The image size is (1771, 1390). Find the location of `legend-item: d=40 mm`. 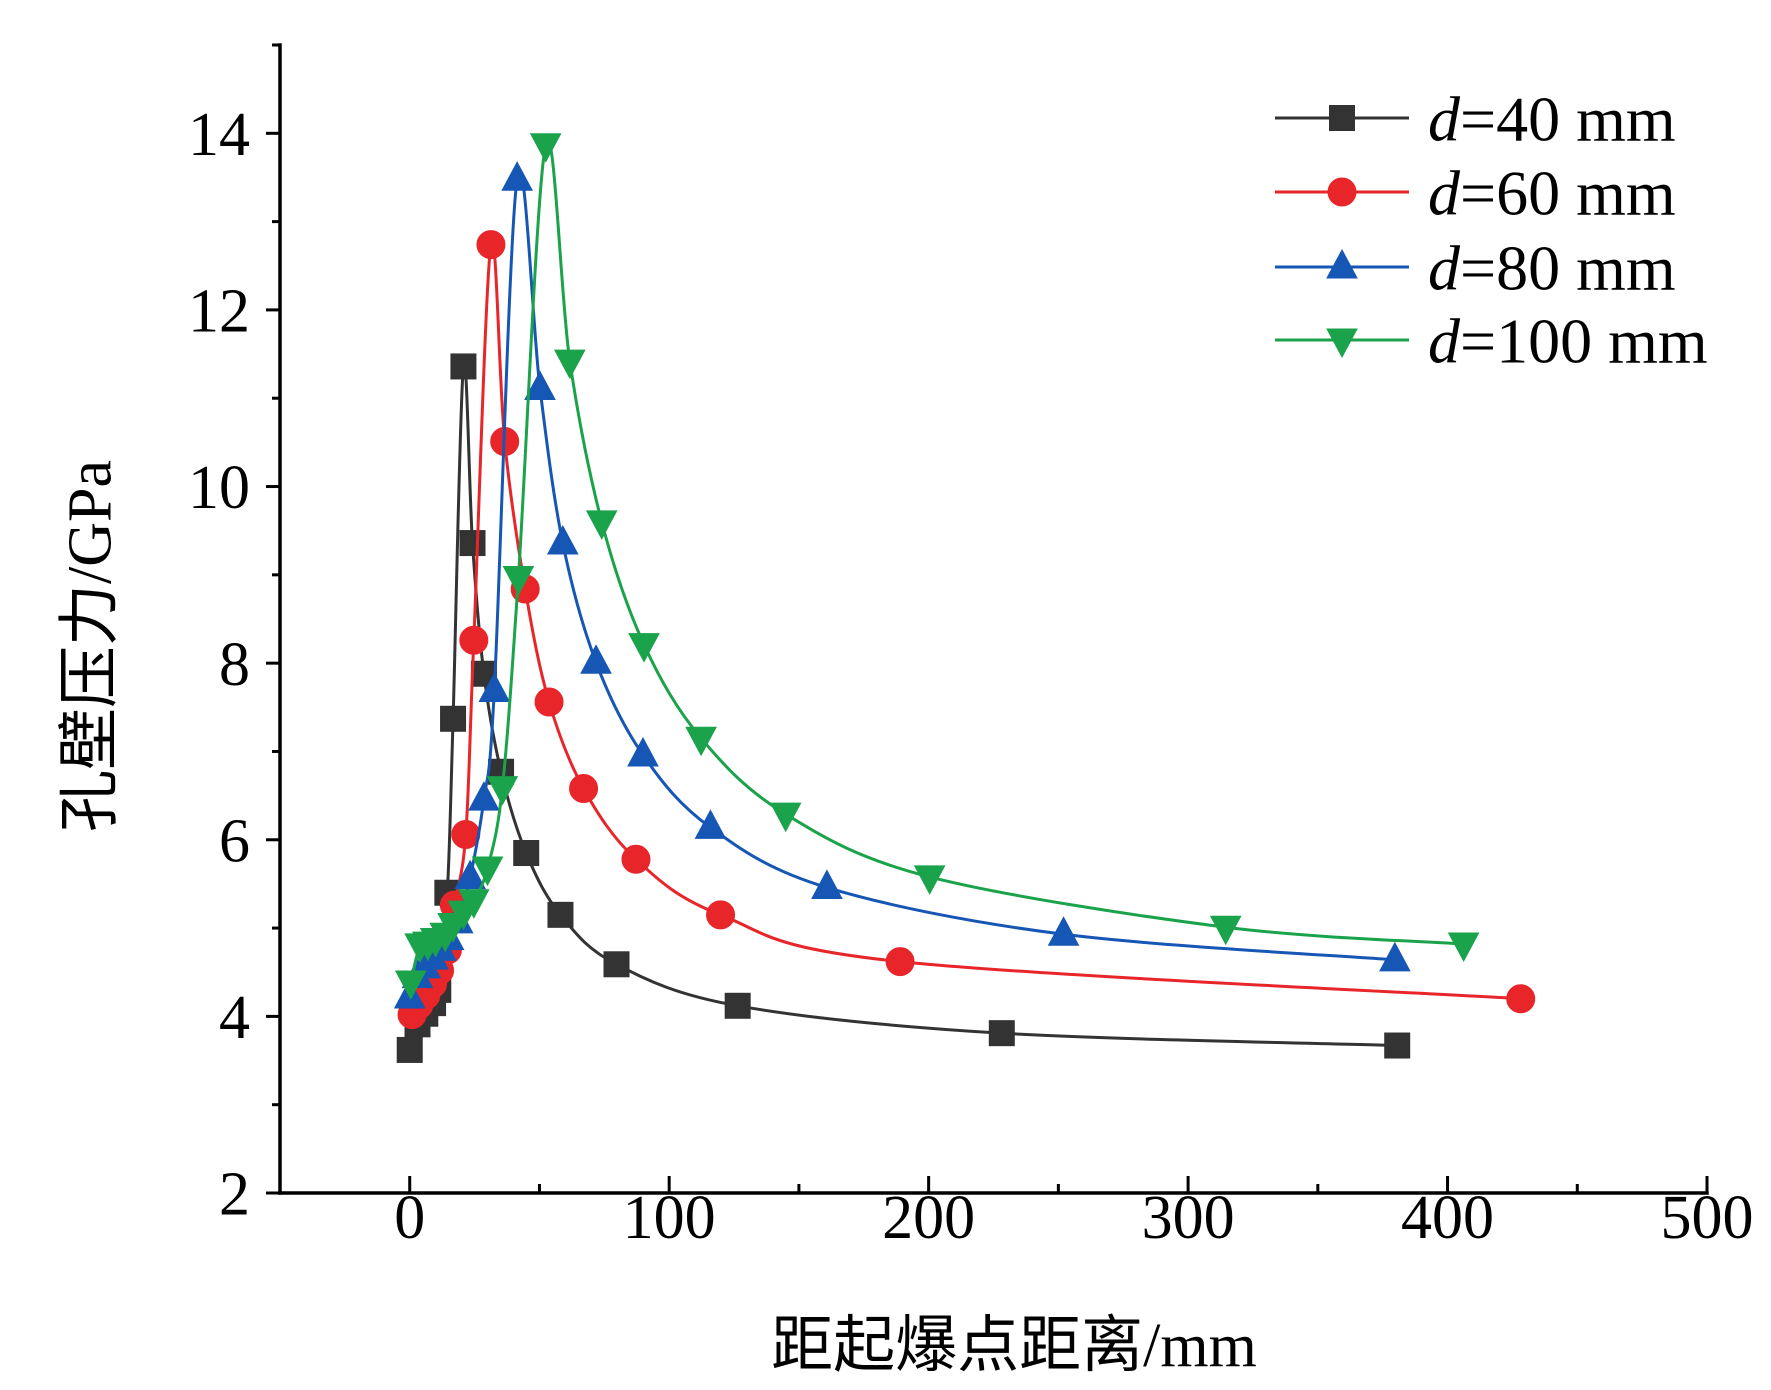

legend-item: d=40 mm is located at coordinates (1475, 118).